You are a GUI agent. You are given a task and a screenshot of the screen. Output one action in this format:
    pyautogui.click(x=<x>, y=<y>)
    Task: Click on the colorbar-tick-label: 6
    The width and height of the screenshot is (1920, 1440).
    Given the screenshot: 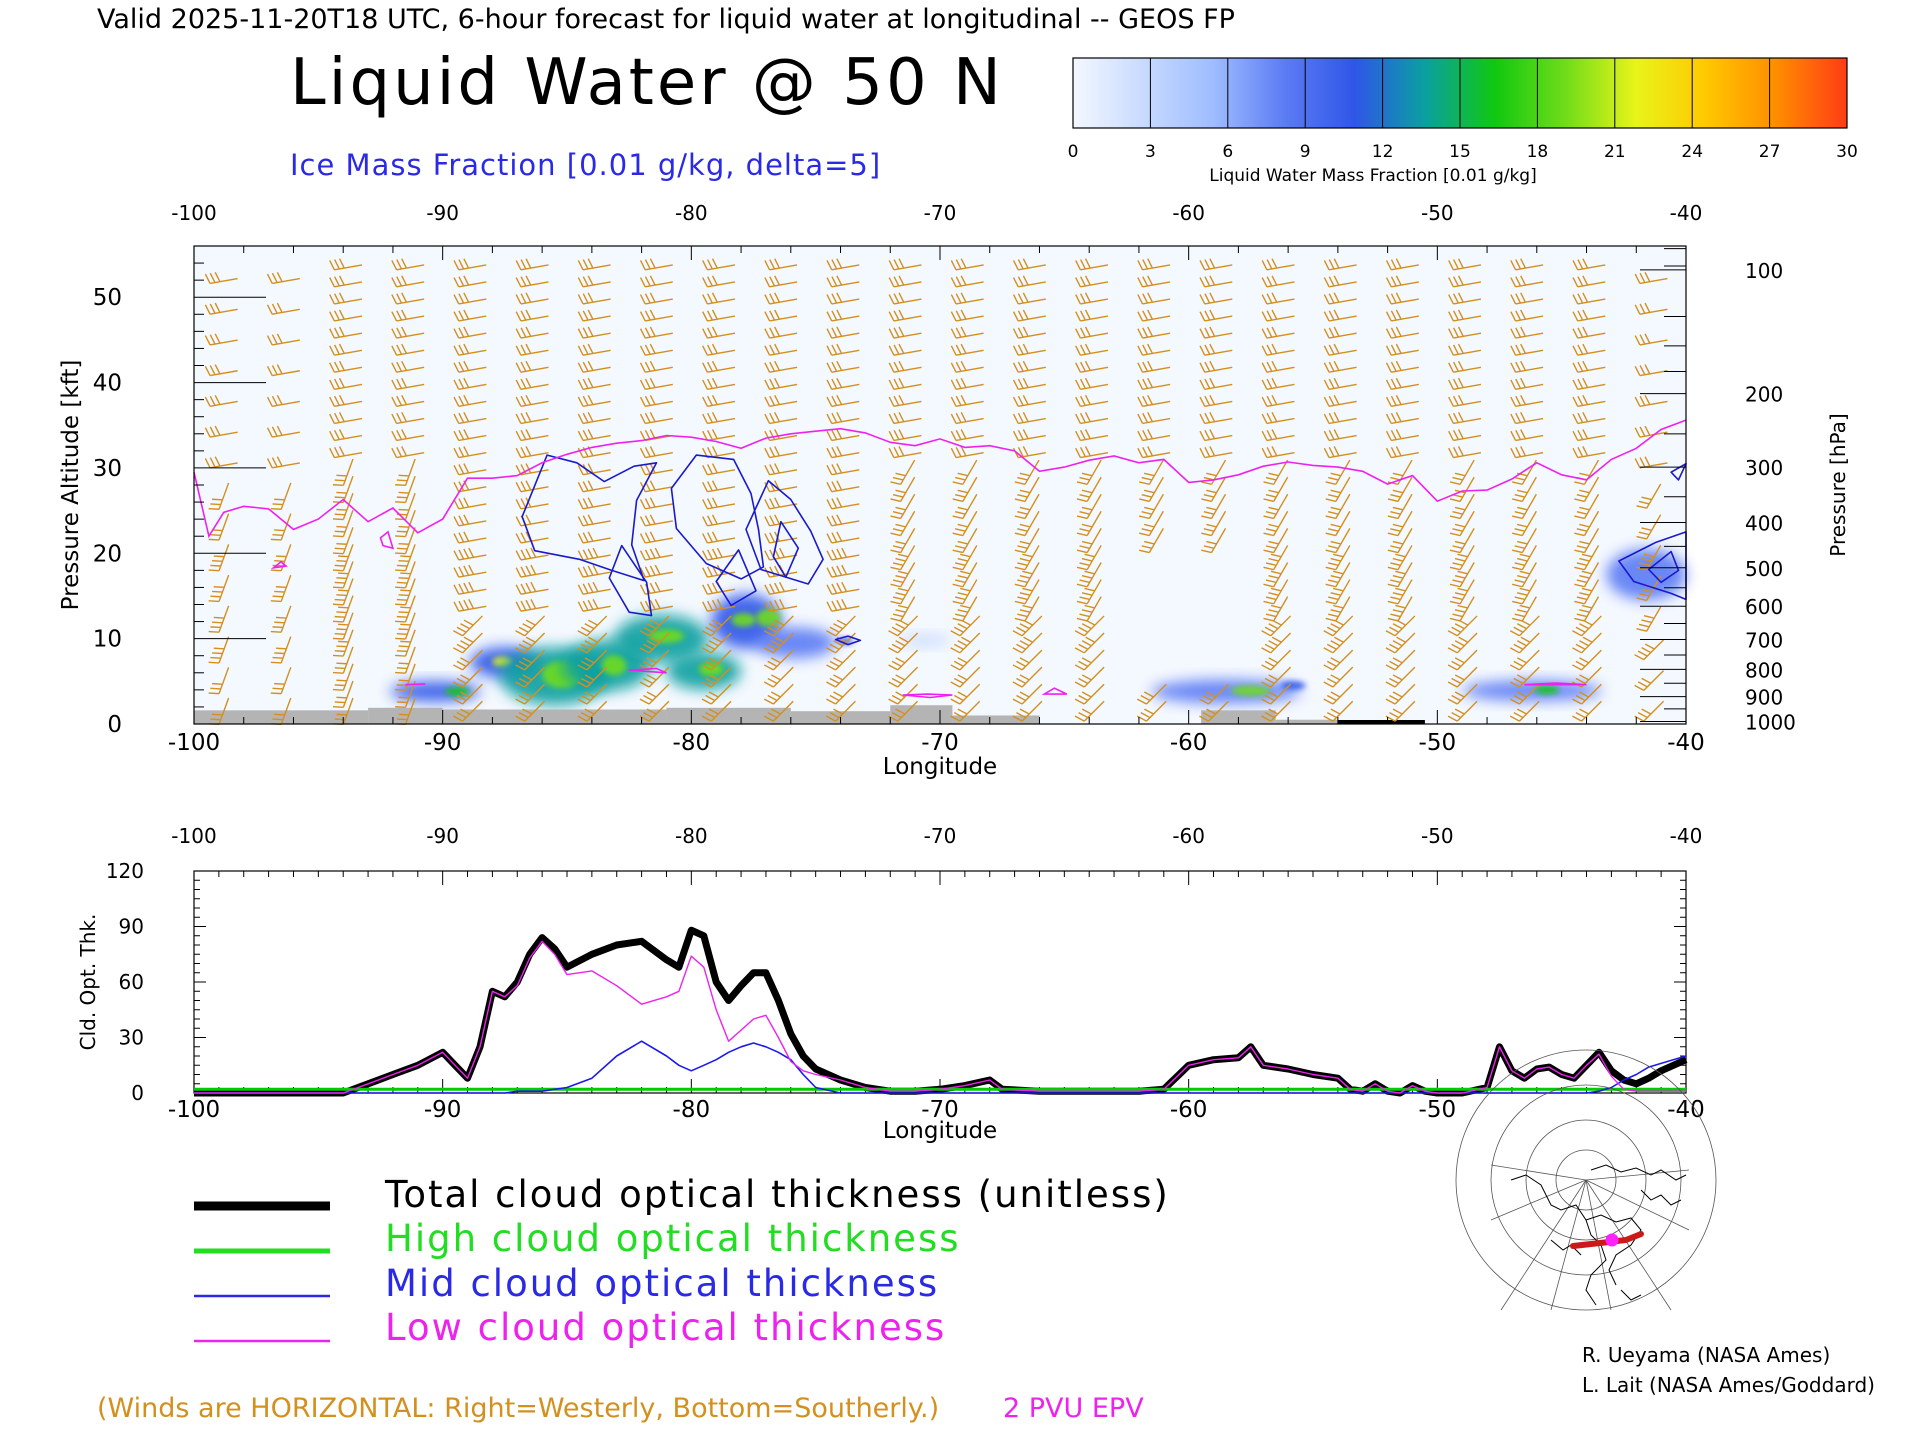 What is the action you would take?
    pyautogui.click(x=1227, y=152)
    